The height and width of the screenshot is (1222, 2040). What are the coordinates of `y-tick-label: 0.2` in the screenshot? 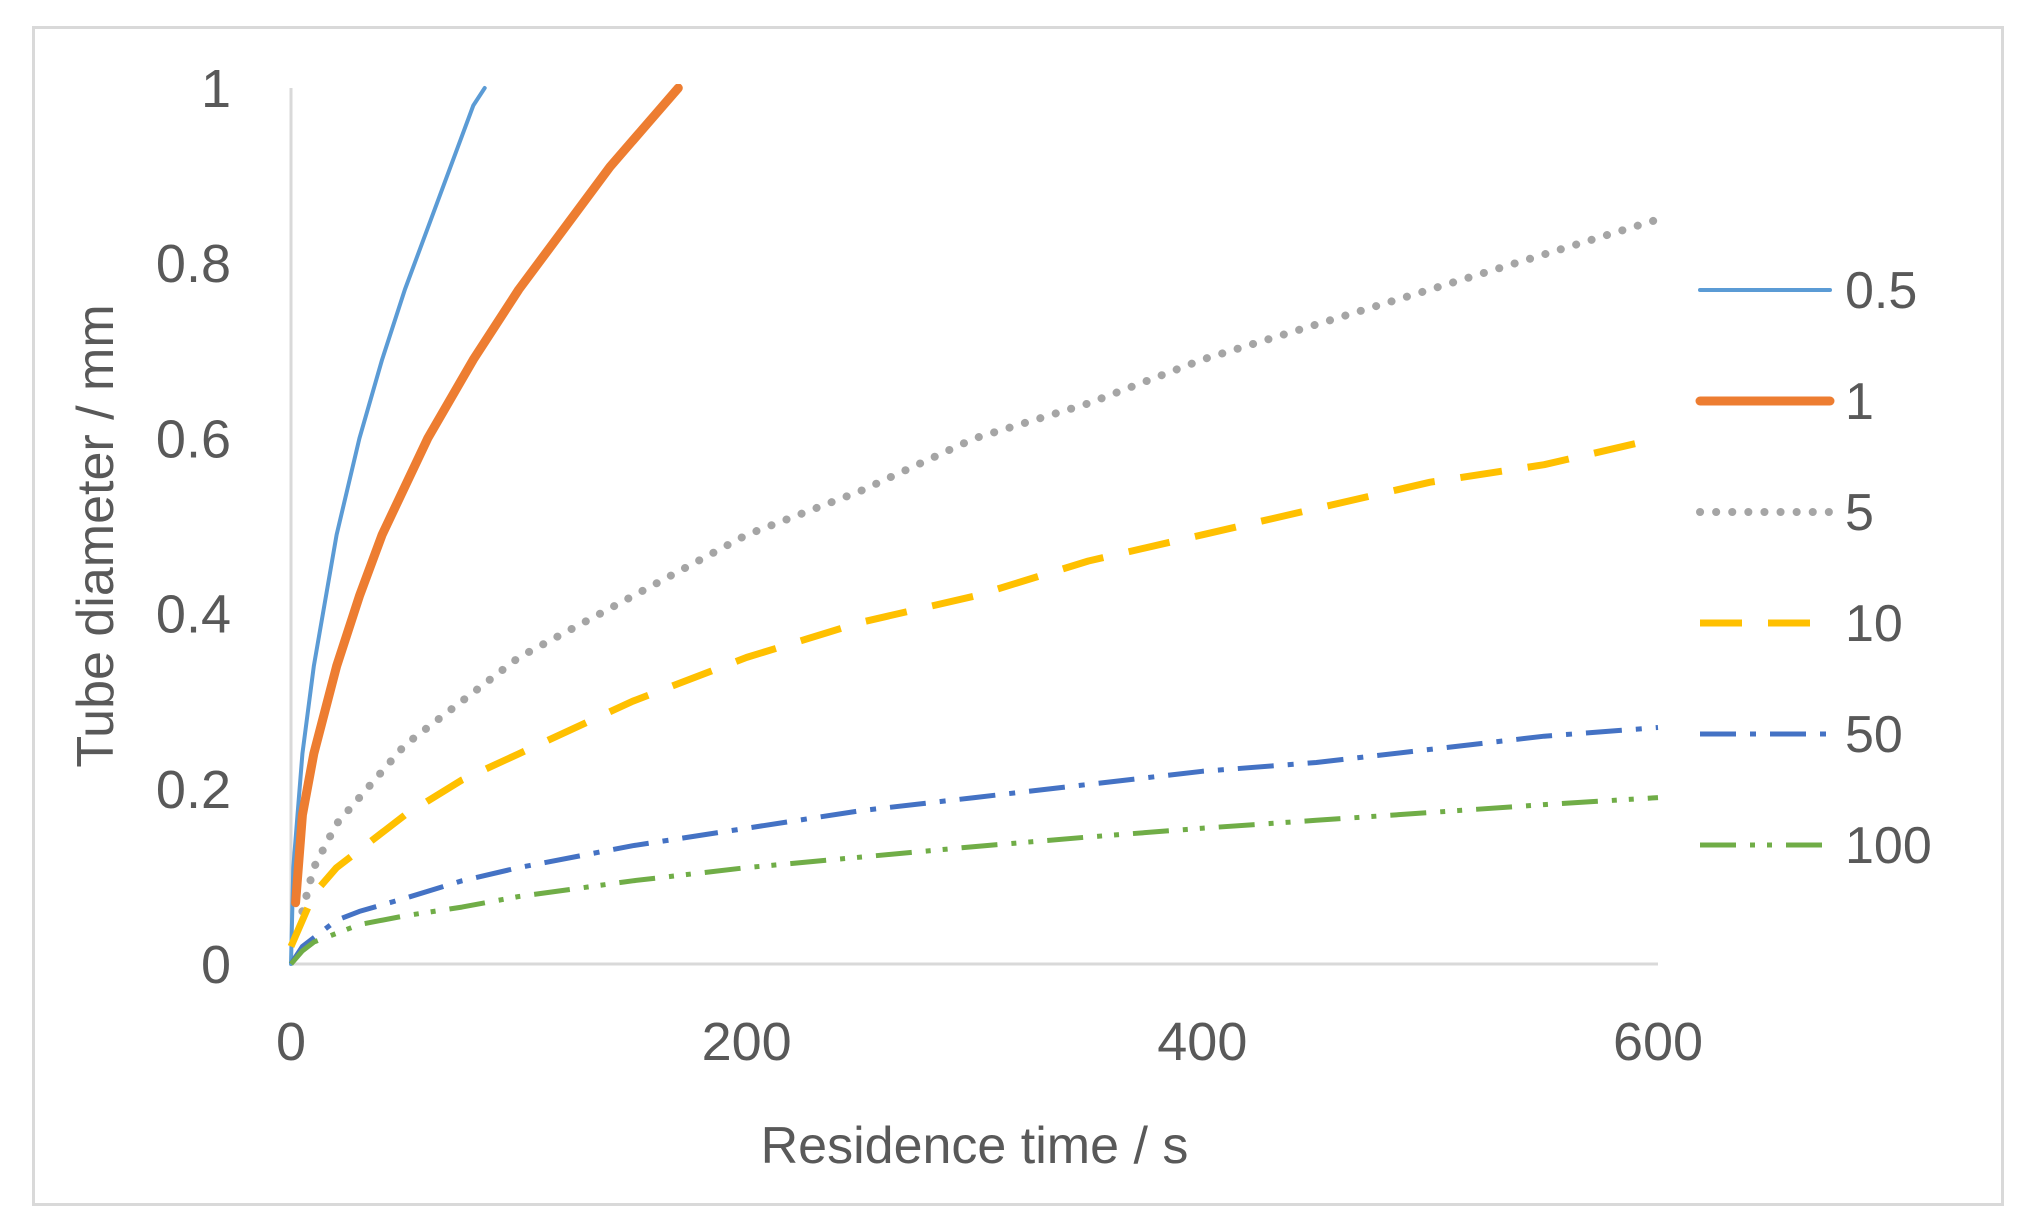 It's located at (193, 790).